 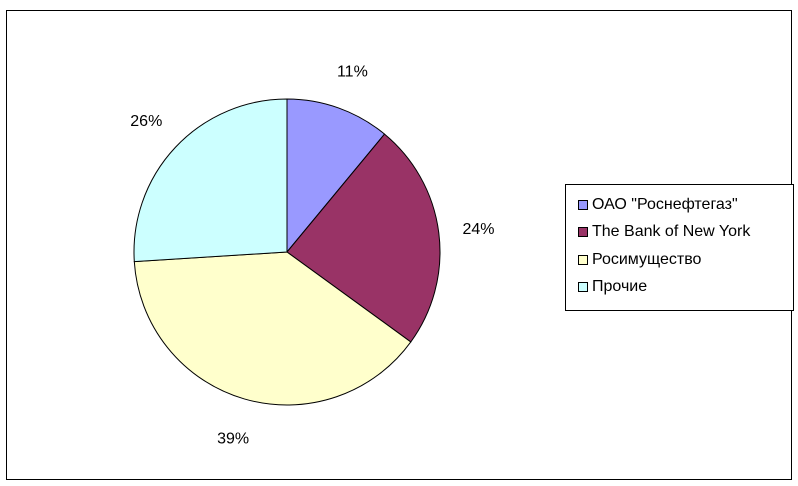 What do you see at coordinates (685, 288) in the screenshot?
I see `legend-item: Прочие` at bounding box center [685, 288].